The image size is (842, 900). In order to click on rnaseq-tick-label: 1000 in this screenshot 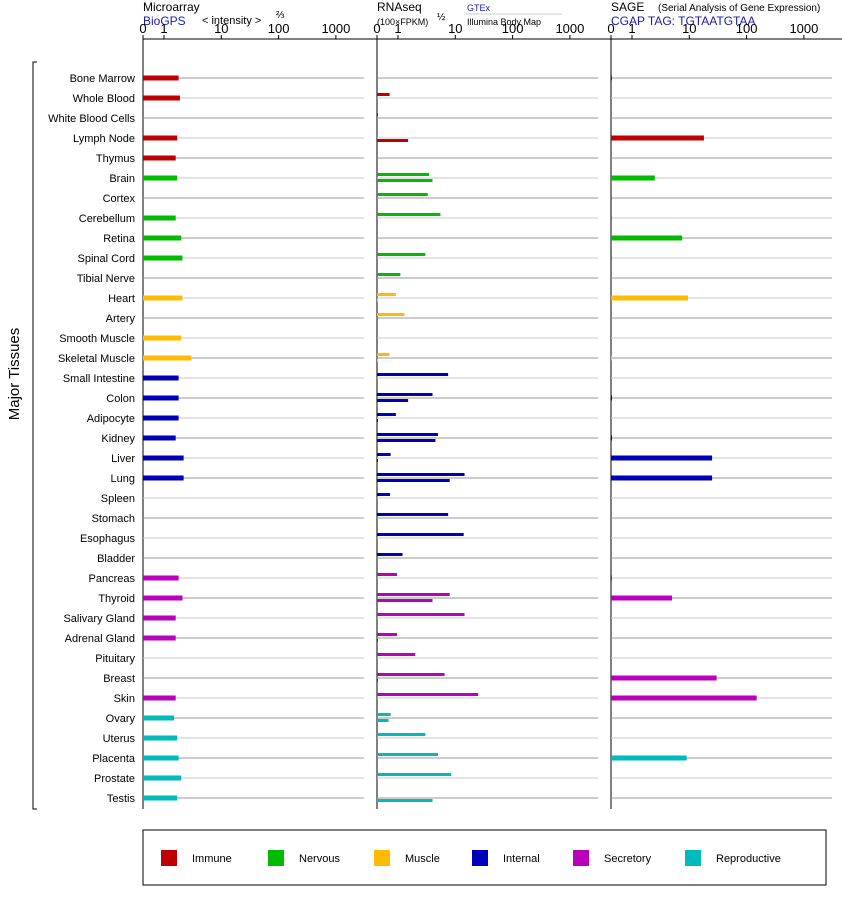, I will do `click(569, 28)`.